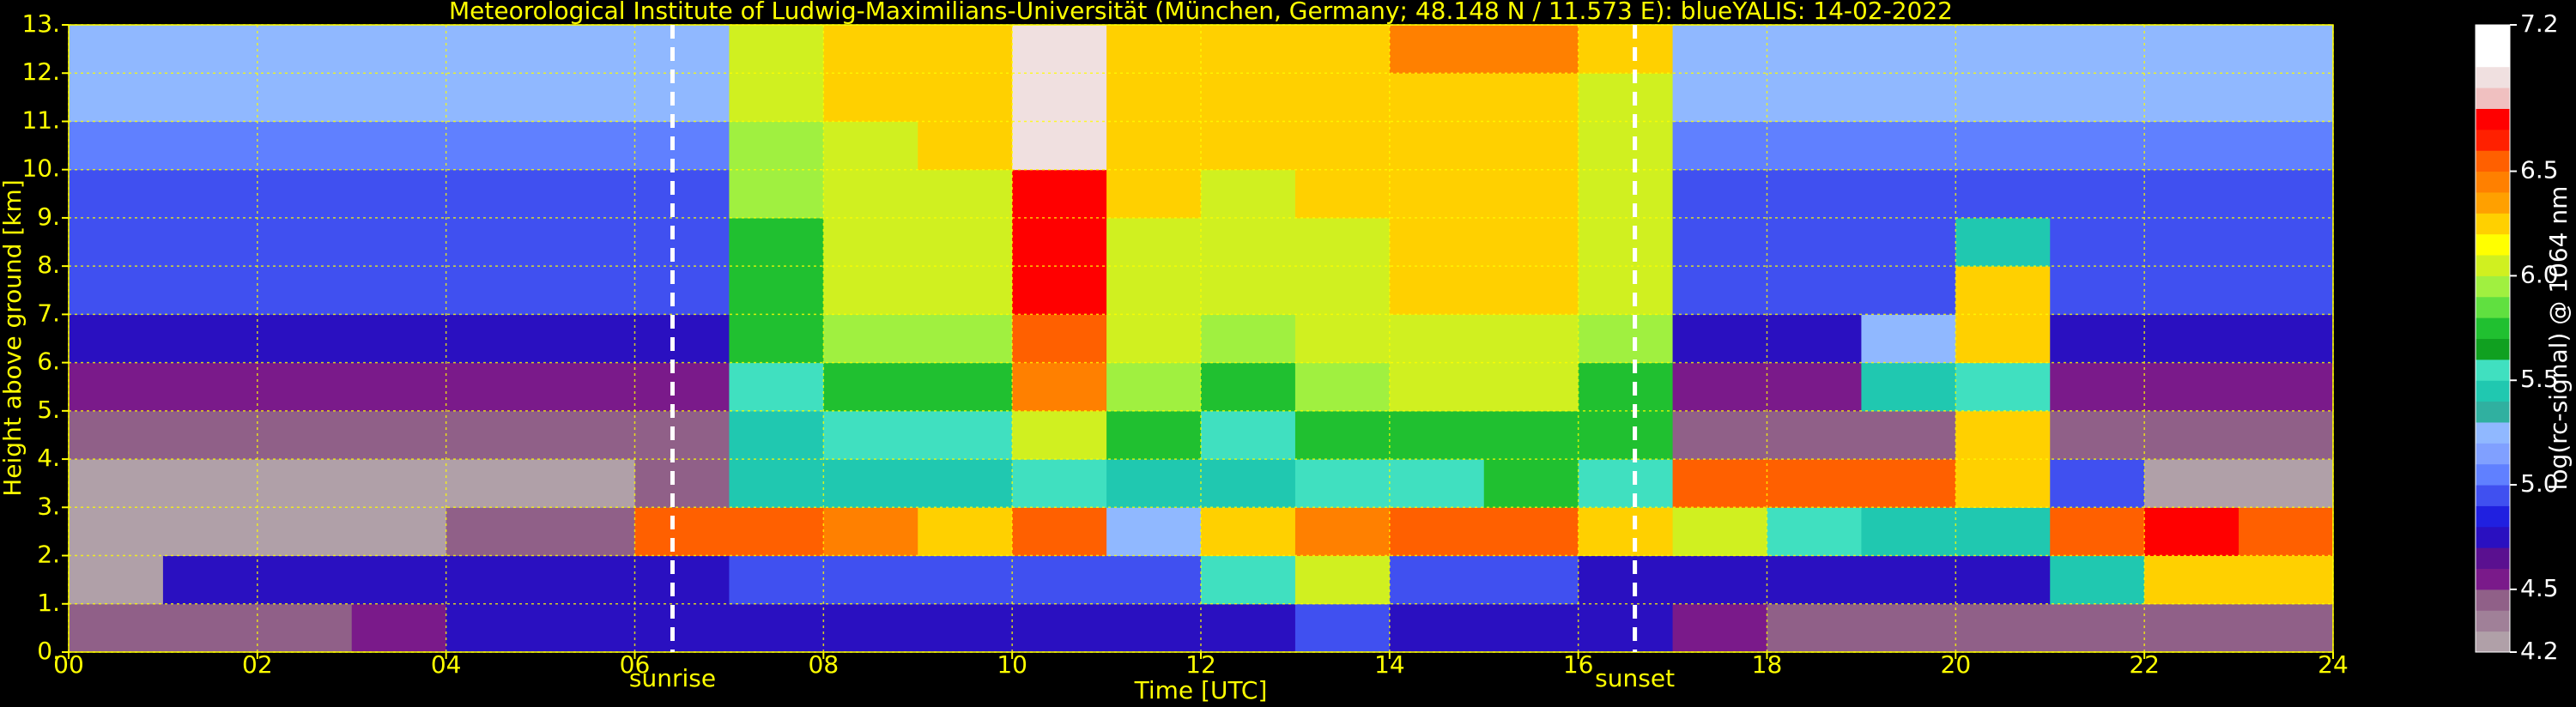 This screenshot has width=2576, height=707. What do you see at coordinates (2539, 483) in the screenshot?
I see `colorbar-tick-label: 5.0` at bounding box center [2539, 483].